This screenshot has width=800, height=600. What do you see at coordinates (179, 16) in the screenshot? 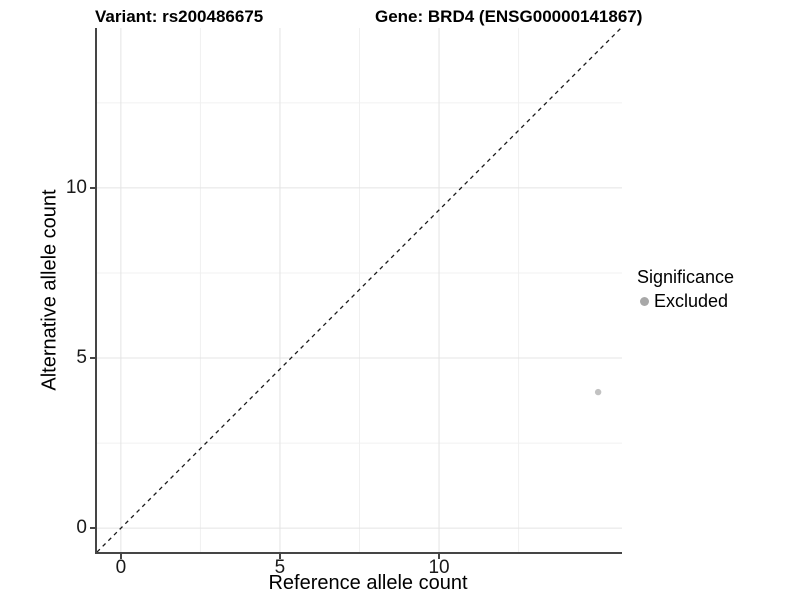
I see `chart-title-variant: Variant: rs200486675` at bounding box center [179, 16].